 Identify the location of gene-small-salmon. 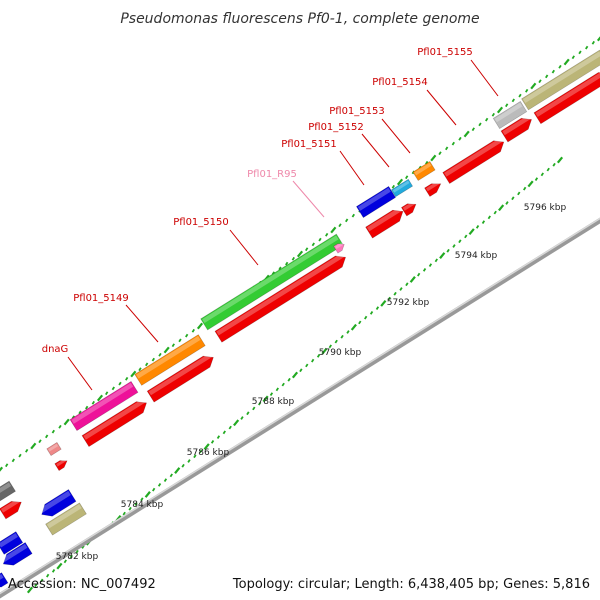
(54, 449).